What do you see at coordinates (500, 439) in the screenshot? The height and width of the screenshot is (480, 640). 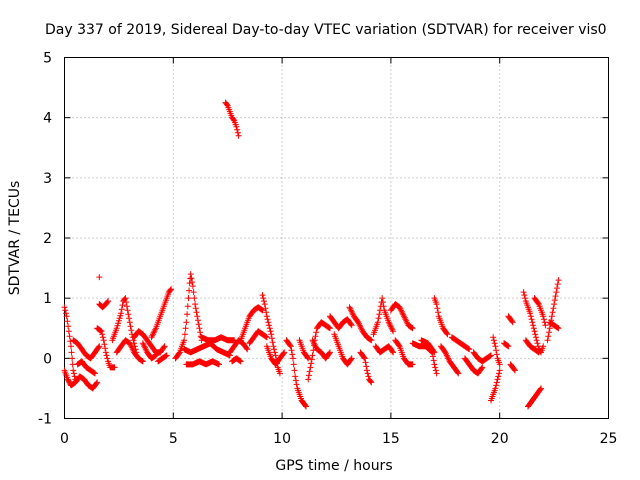 I see `x-tick-label: 20` at bounding box center [500, 439].